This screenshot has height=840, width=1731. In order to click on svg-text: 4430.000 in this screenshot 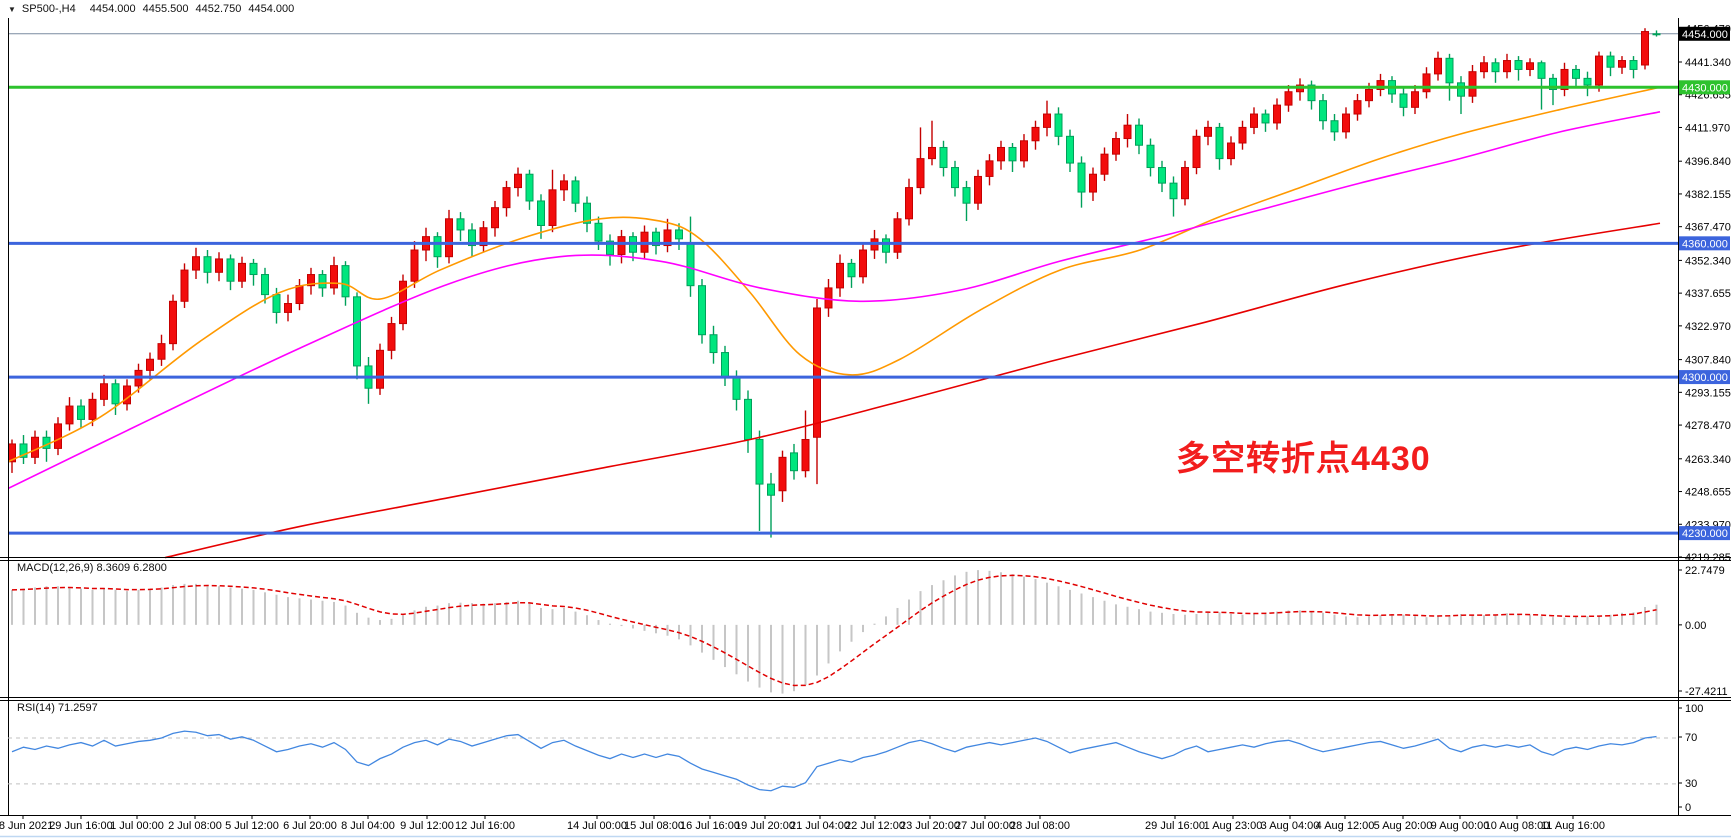, I will do `click(1705, 88)`.